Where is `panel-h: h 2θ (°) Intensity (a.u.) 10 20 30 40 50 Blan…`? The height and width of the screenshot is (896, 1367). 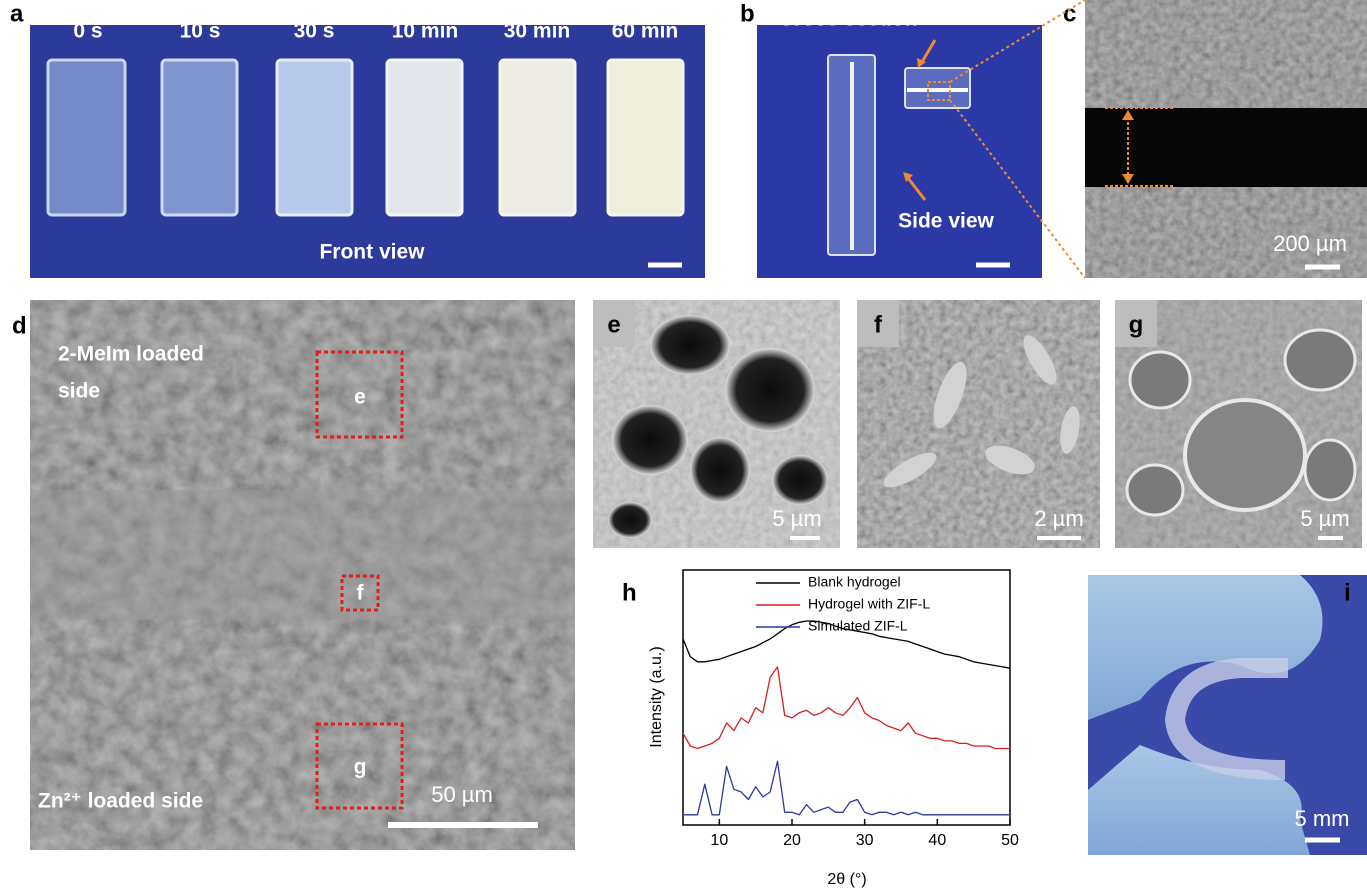
panel-h: h 2θ (°) Intensity (a.u.) 10 20 30 40 50 Blan… is located at coordinates (820, 728).